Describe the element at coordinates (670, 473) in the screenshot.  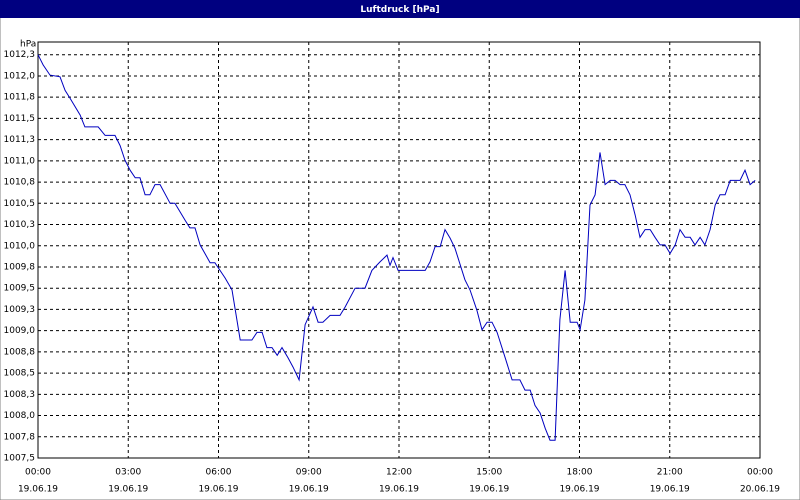
I see `x-tick-label: 21:00` at that location.